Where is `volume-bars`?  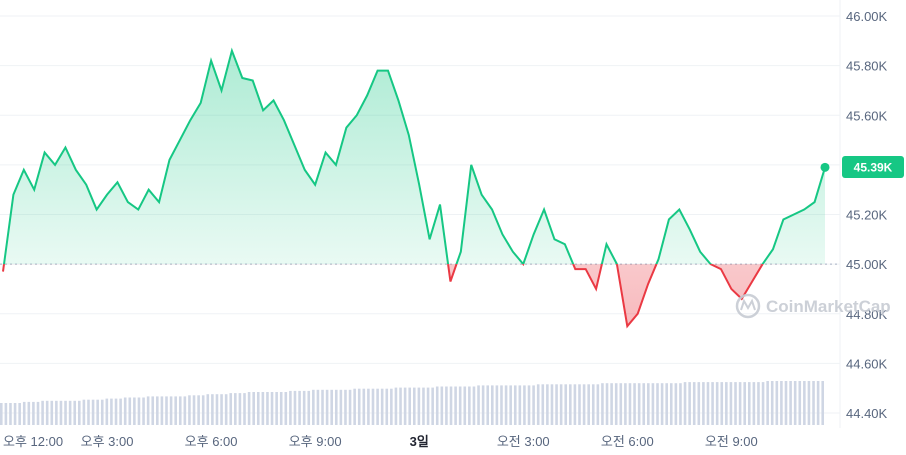 volume-bars is located at coordinates (412, 403).